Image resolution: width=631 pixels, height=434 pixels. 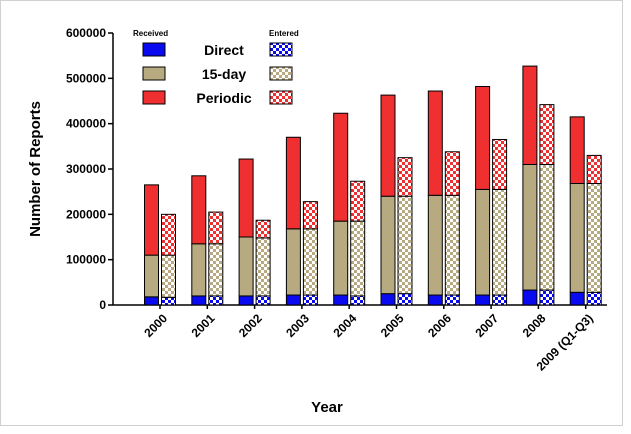 What do you see at coordinates (86, 33) in the screenshot?
I see `y-tick-label: 600000` at bounding box center [86, 33].